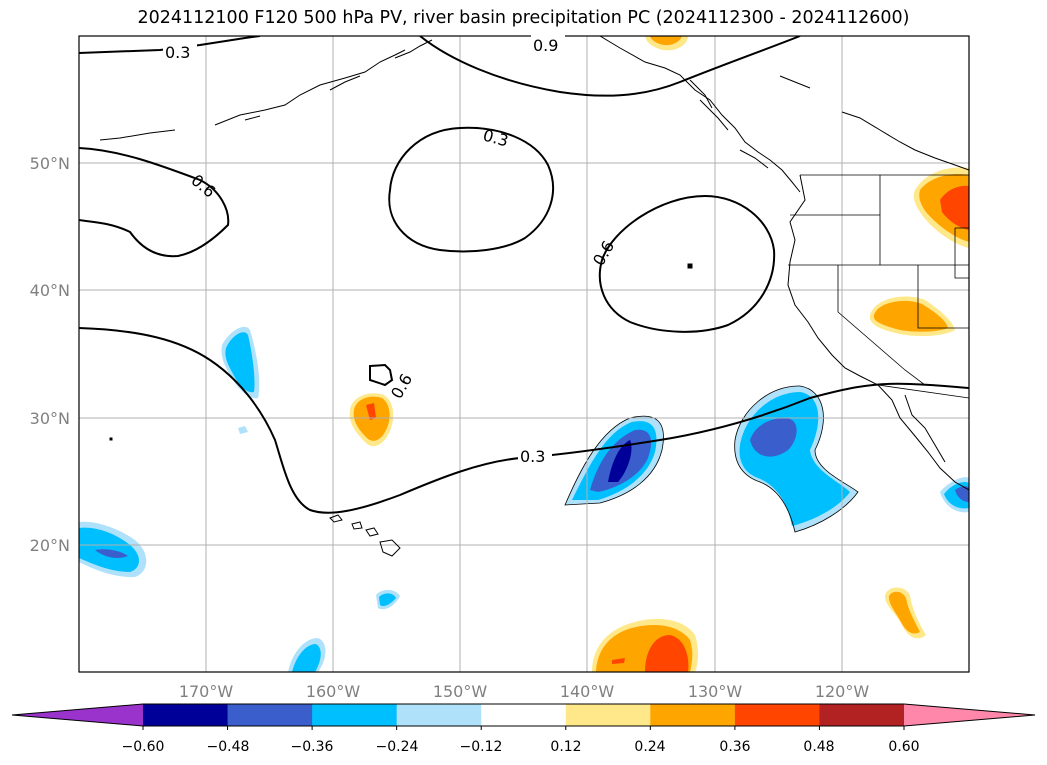 The image size is (1047, 765). Describe the element at coordinates (143, 747) in the screenshot. I see `colorbar-tick-label: −0.60` at that location.